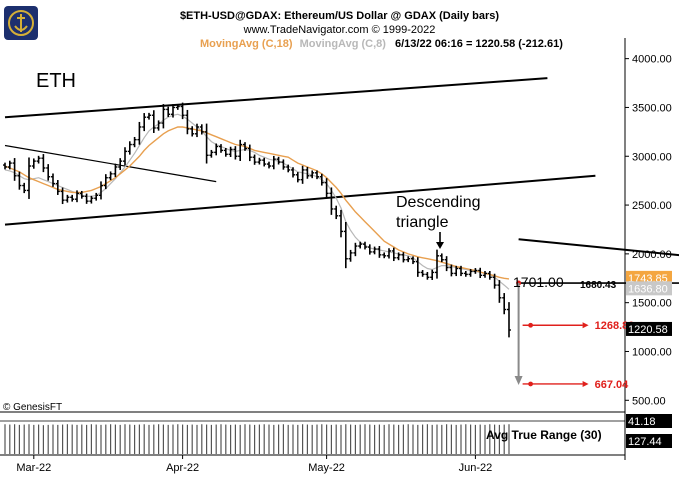 The height and width of the screenshot is (481, 679). I want to click on badge-last-text: 1220.58, so click(648, 330).